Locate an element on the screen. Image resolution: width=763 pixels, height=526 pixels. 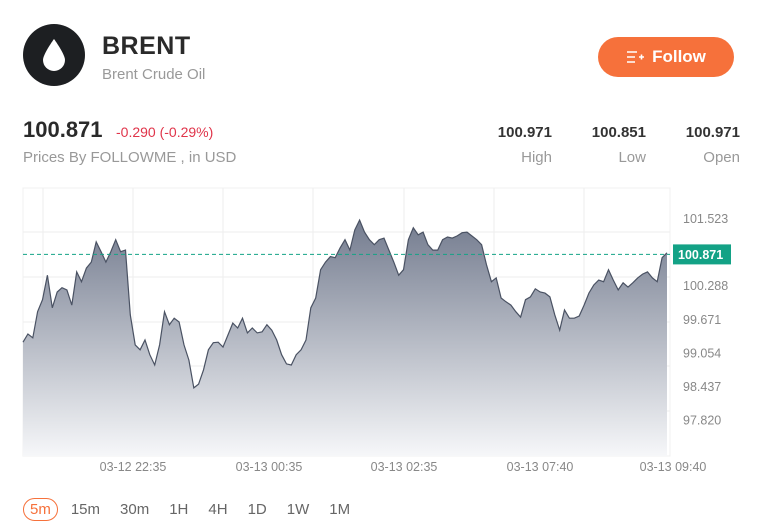
instrument-name: Brent Crude Oil is located at coordinates (154, 74).